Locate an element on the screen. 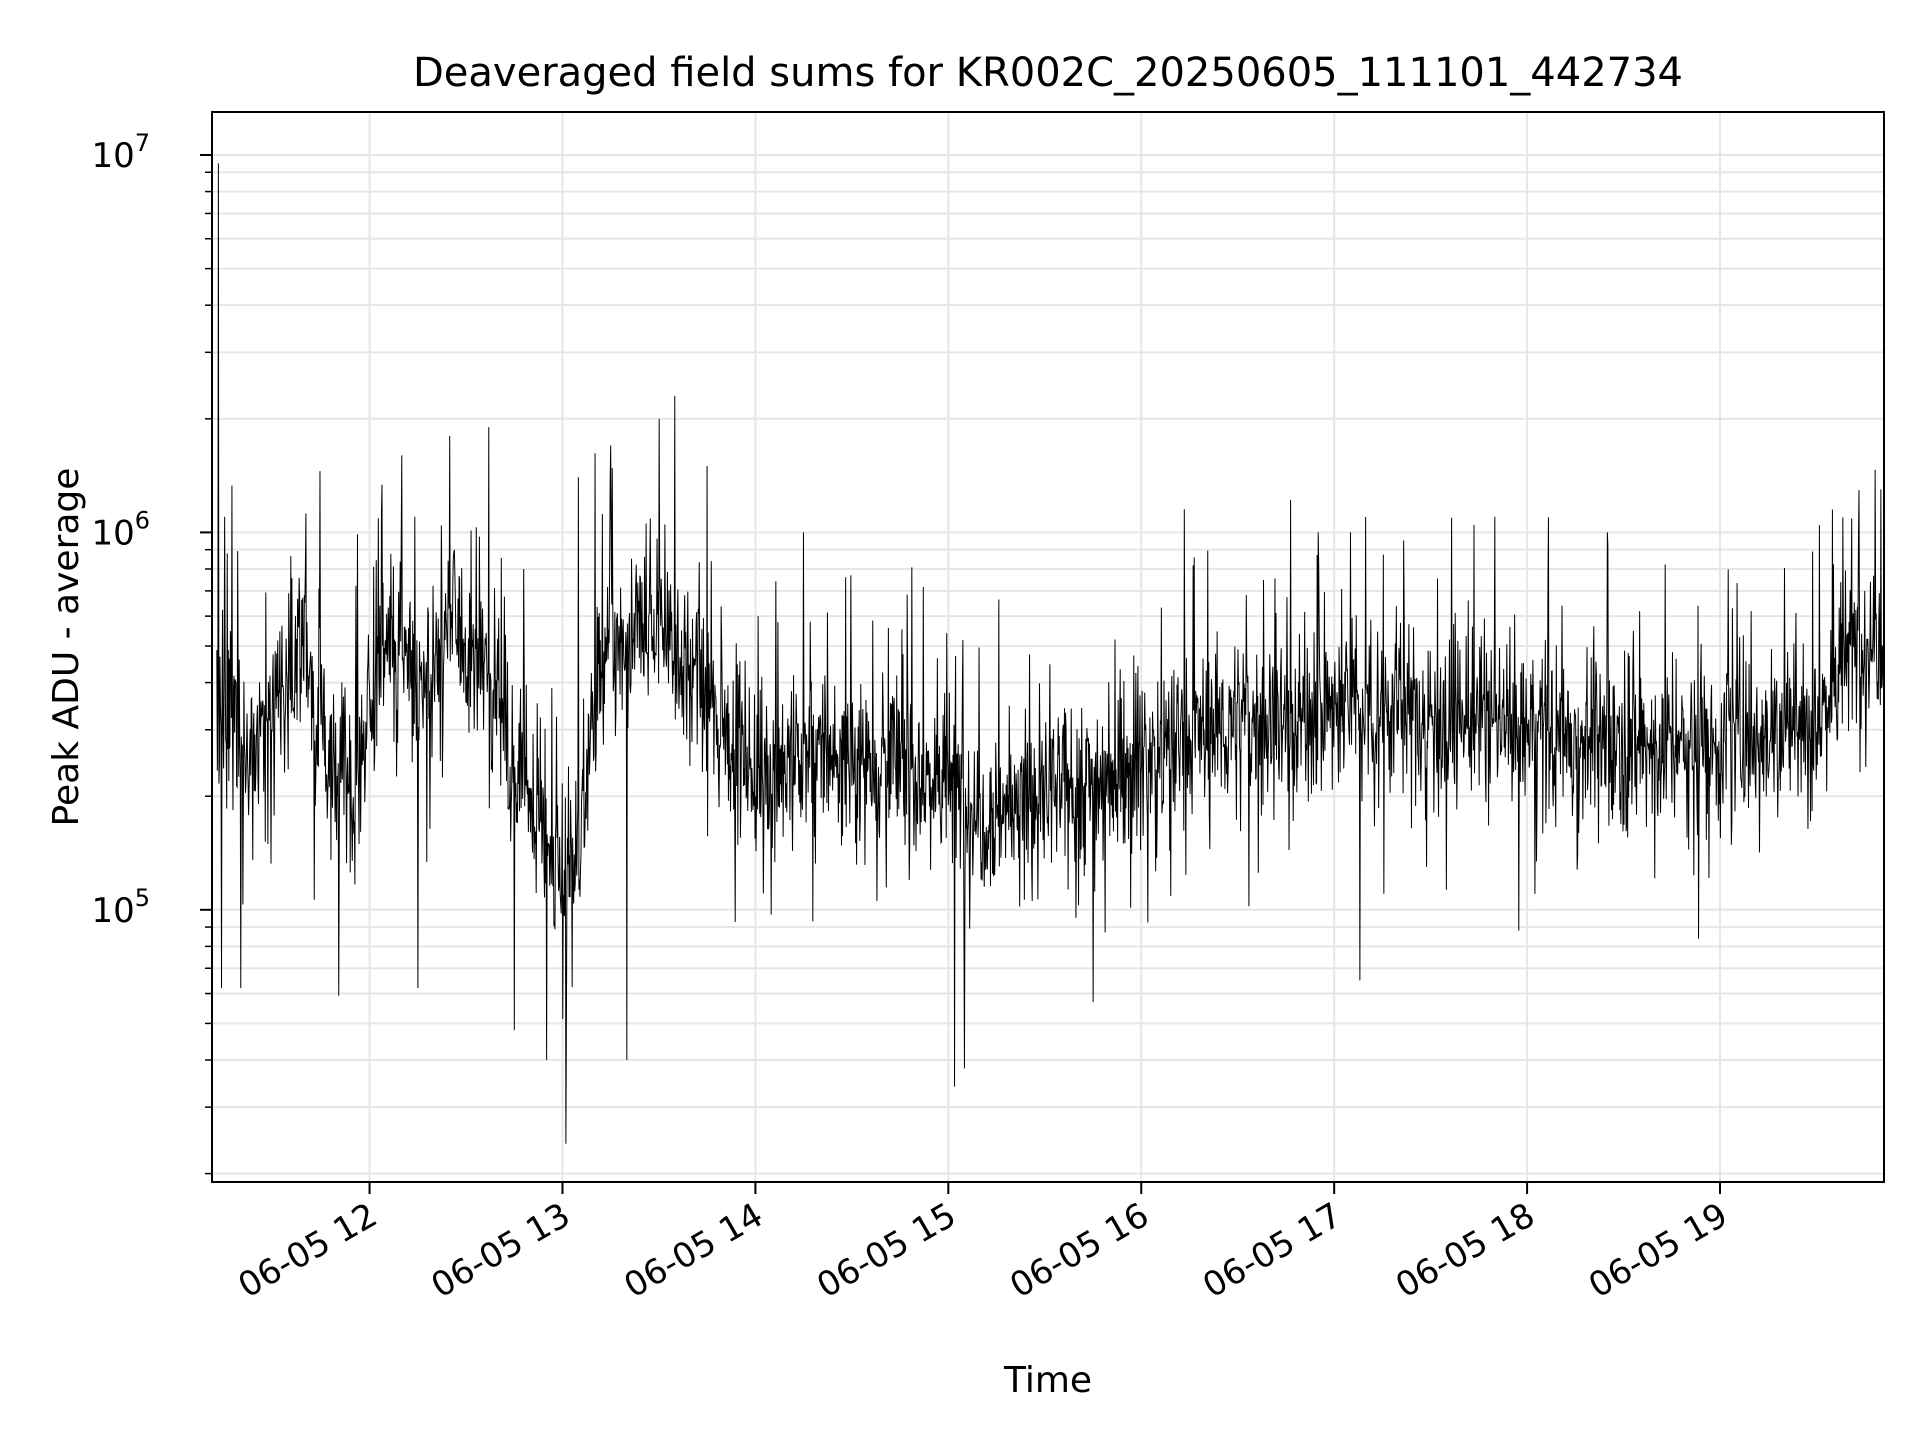 This screenshot has height=1440, width=1920. x-axis-label: Time is located at coordinates (1047, 1380).